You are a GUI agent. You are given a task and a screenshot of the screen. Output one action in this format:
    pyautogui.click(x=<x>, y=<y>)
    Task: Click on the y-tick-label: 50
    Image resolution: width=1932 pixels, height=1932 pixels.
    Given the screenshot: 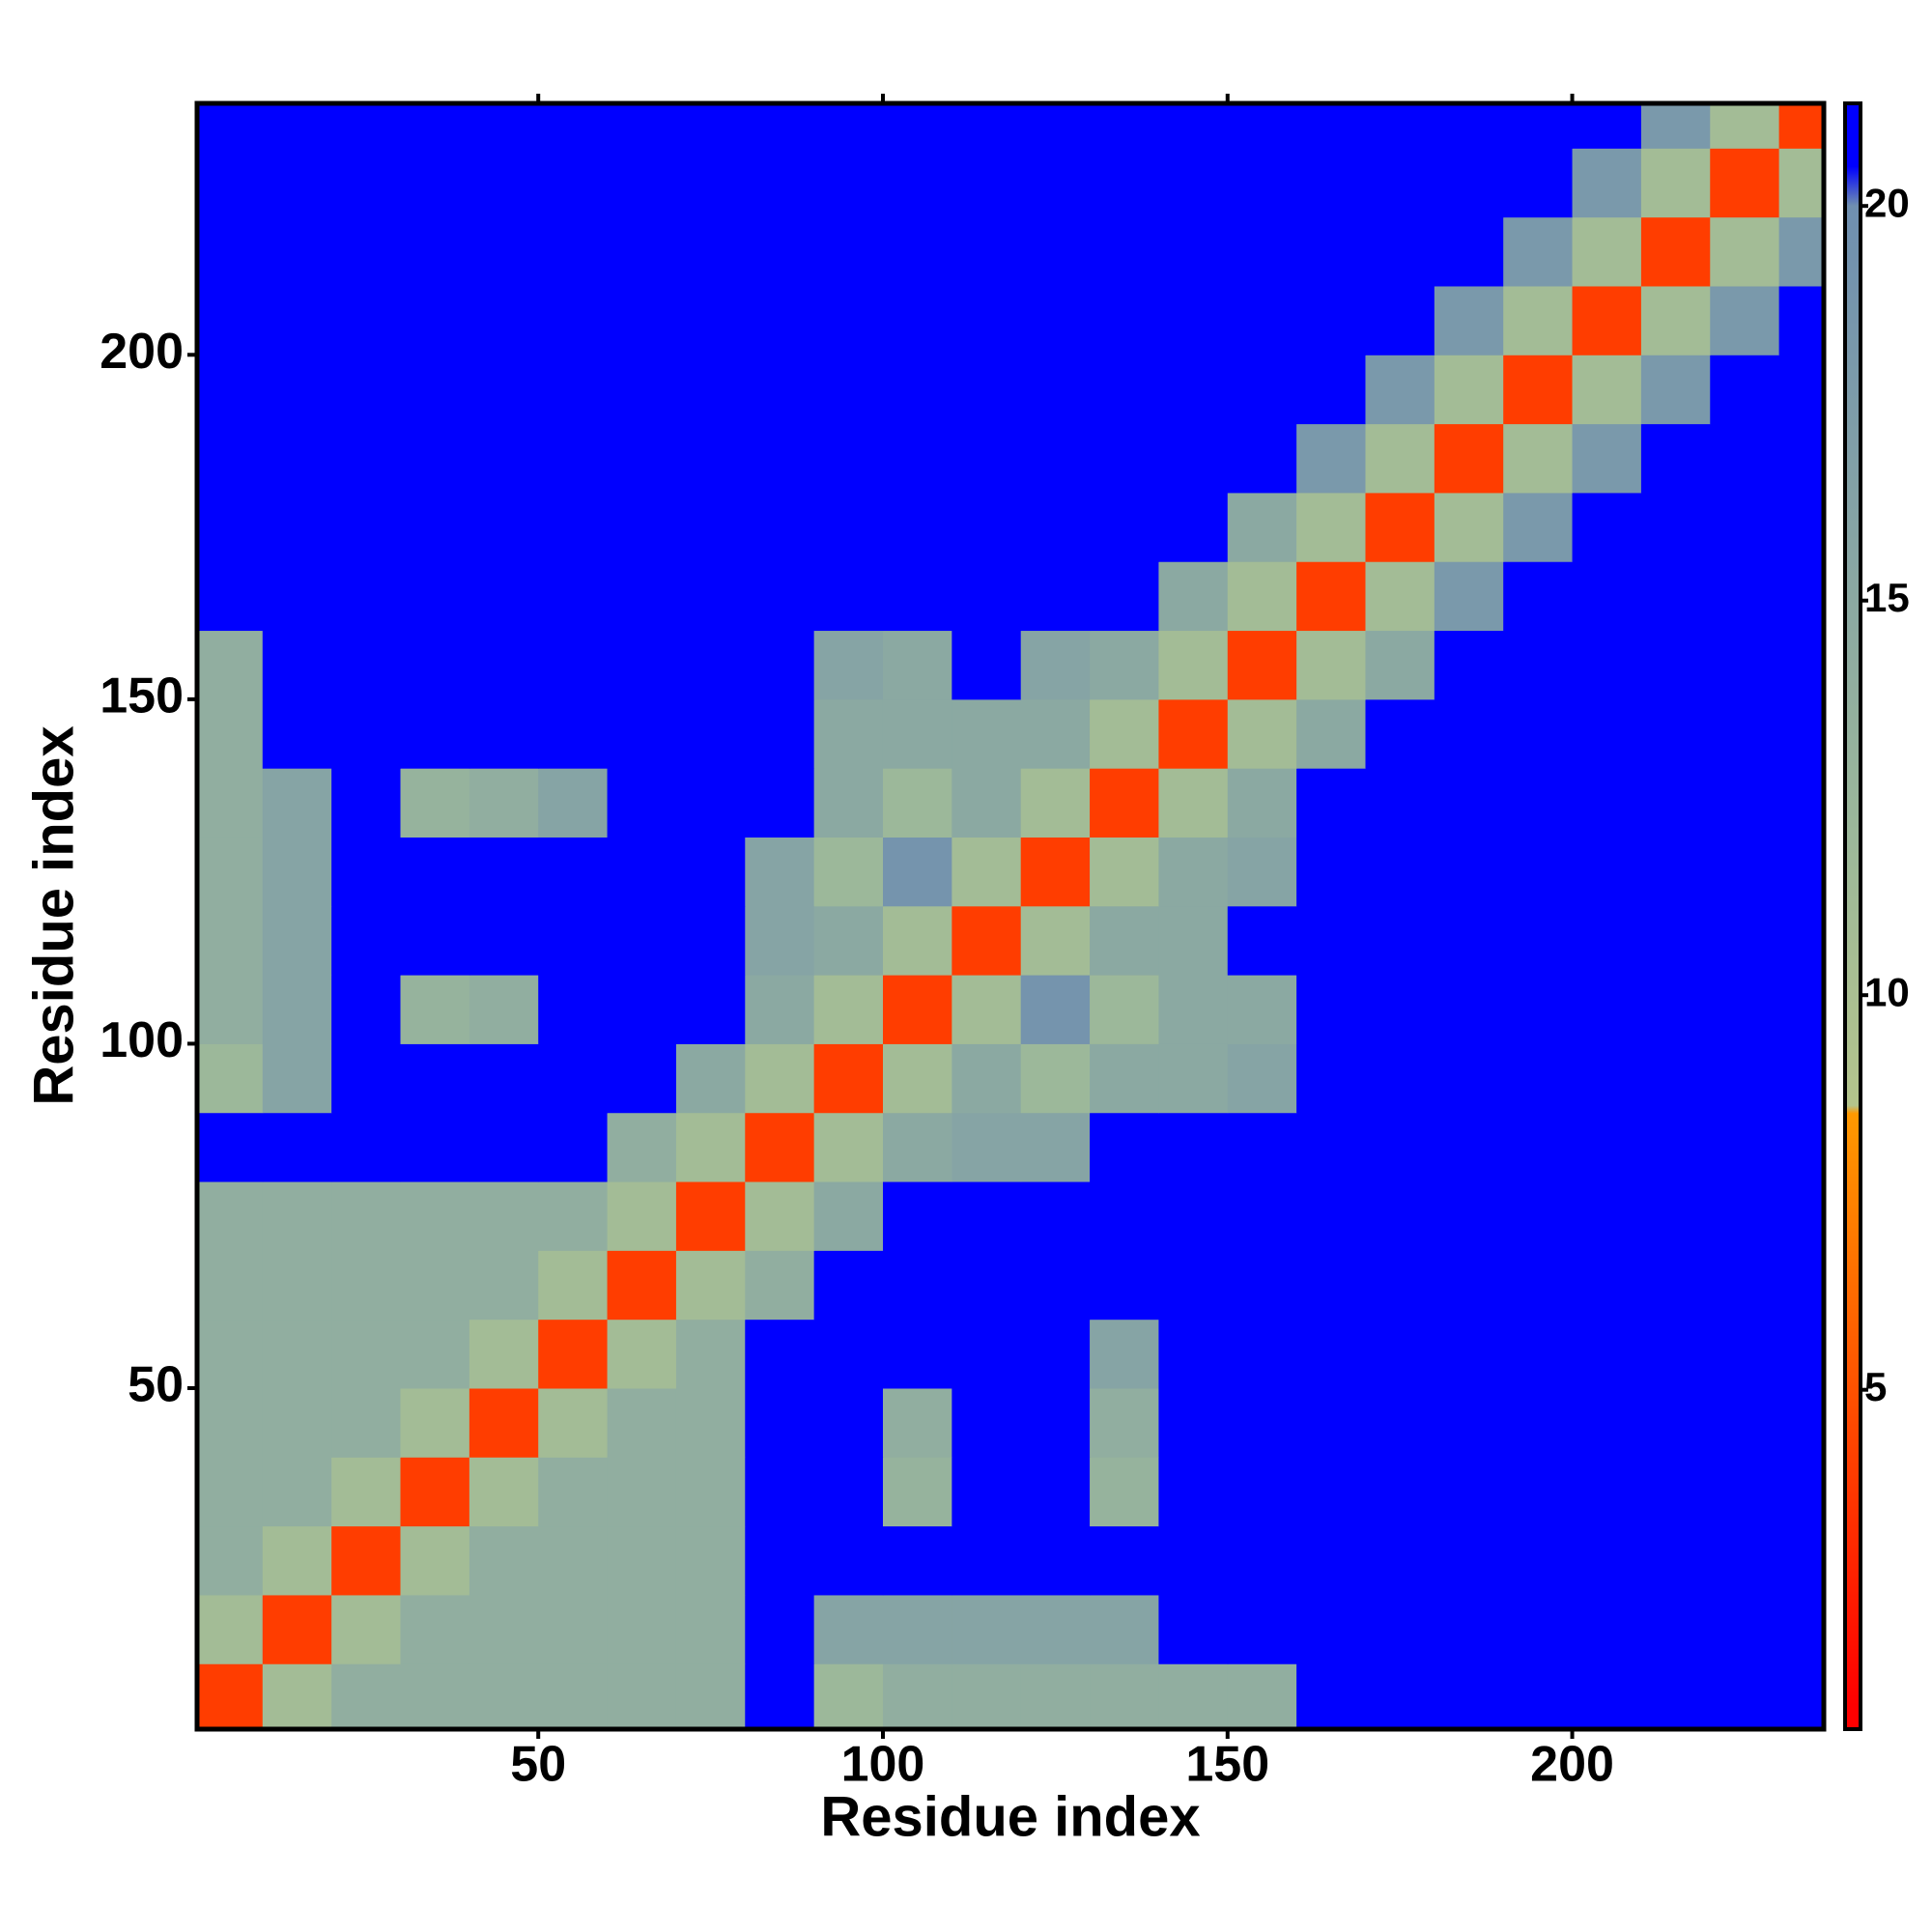 What is the action you would take?
    pyautogui.click(x=156, y=1385)
    